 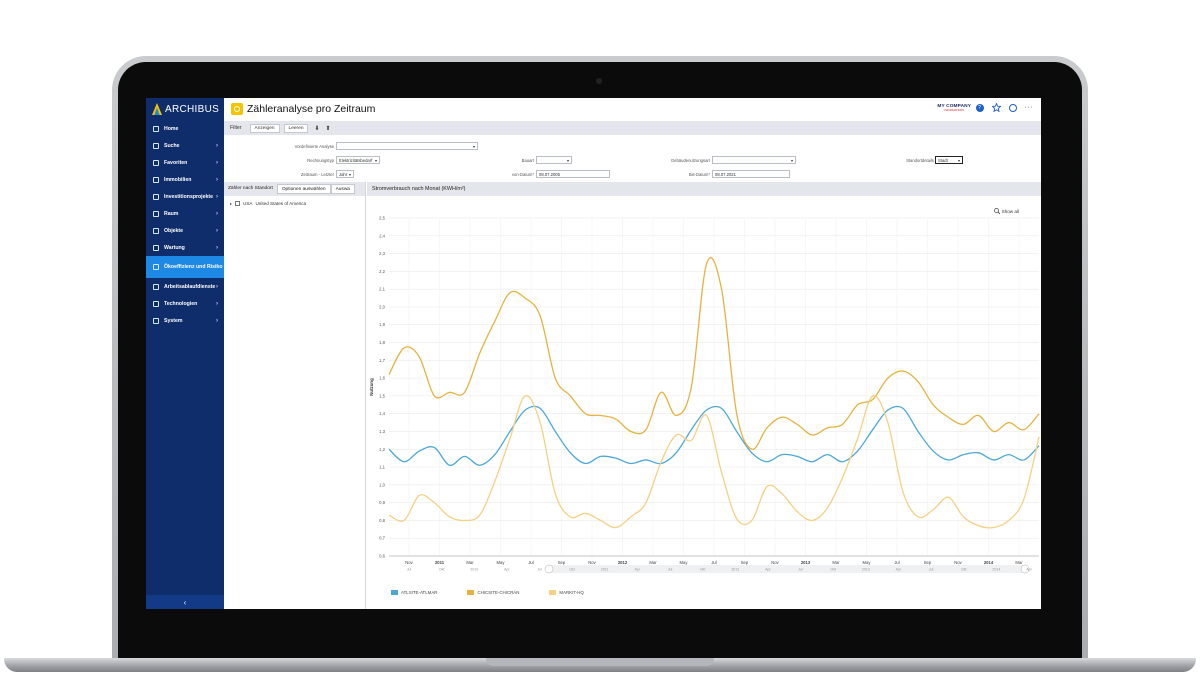 I want to click on y-tick-label: 0,6, so click(x=382, y=556).